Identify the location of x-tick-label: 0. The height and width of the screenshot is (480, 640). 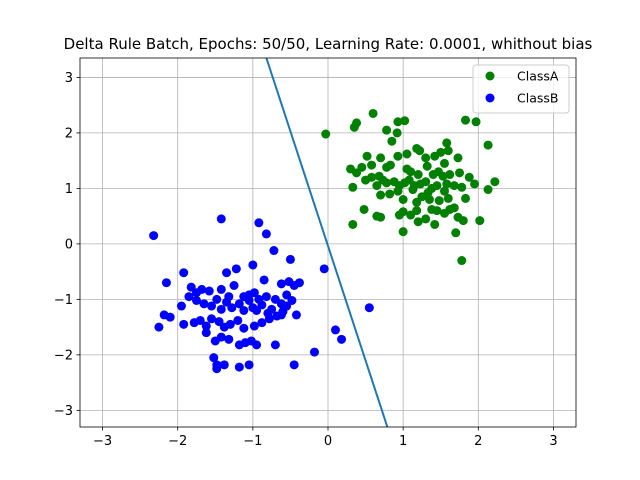
(328, 441).